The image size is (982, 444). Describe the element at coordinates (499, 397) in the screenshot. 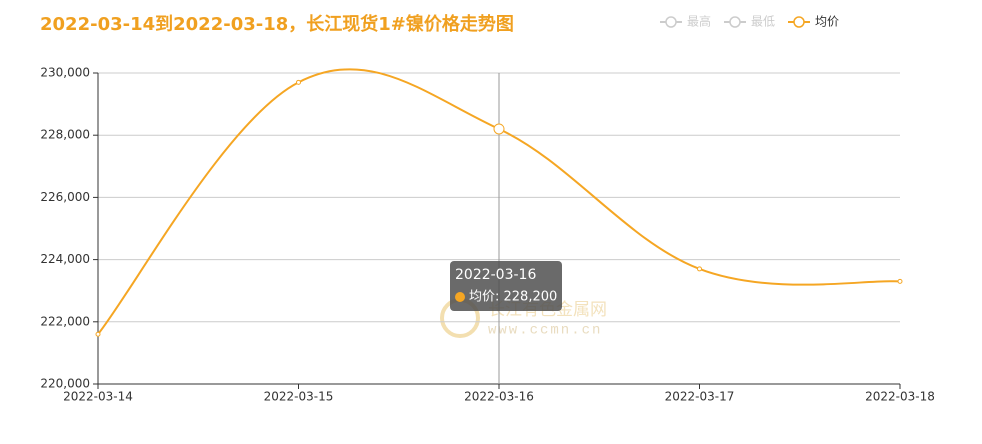

I see `x-tick-label: 2022-03-16` at that location.